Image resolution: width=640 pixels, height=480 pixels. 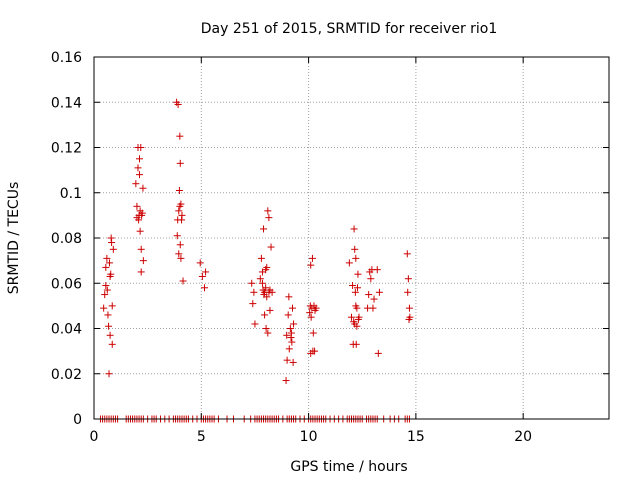 What do you see at coordinates (523, 437) in the screenshot?
I see `x-tick-label: 20` at bounding box center [523, 437].